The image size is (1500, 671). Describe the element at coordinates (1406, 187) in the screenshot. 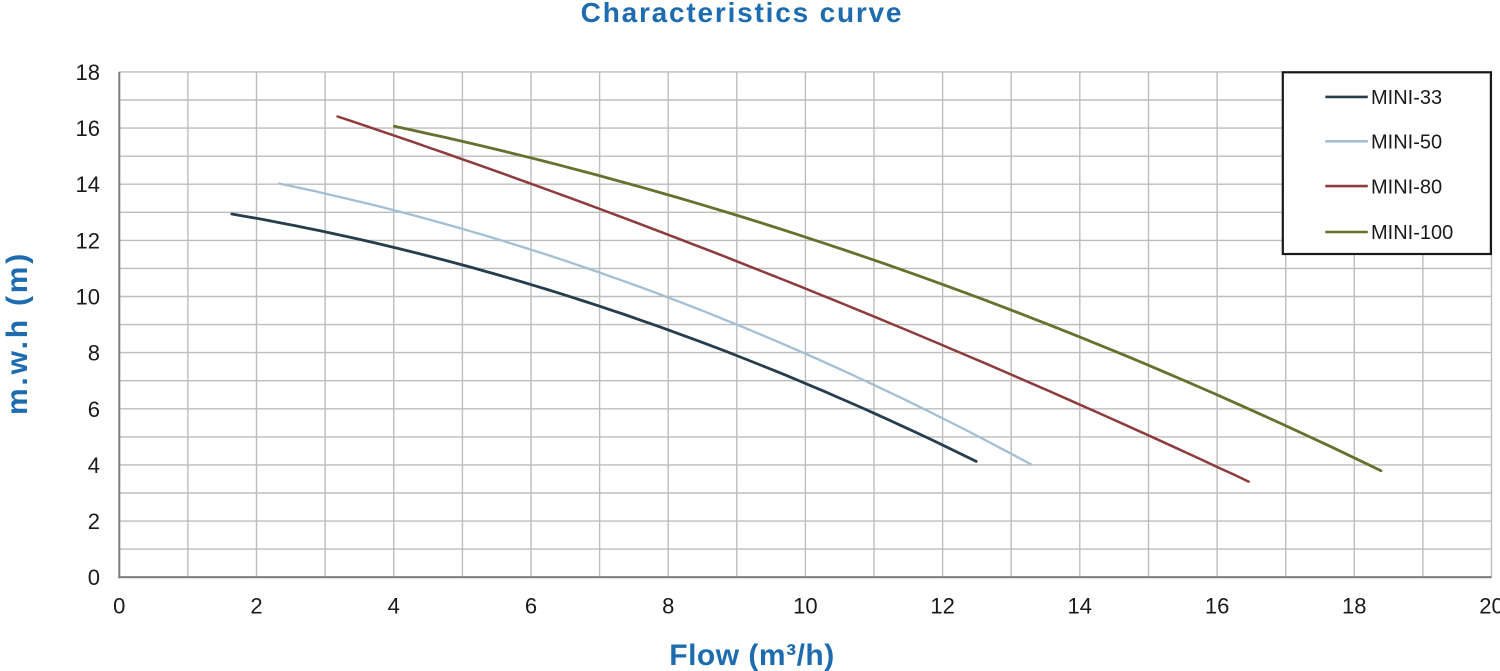

I see `svg-text: MINI-80` at that location.